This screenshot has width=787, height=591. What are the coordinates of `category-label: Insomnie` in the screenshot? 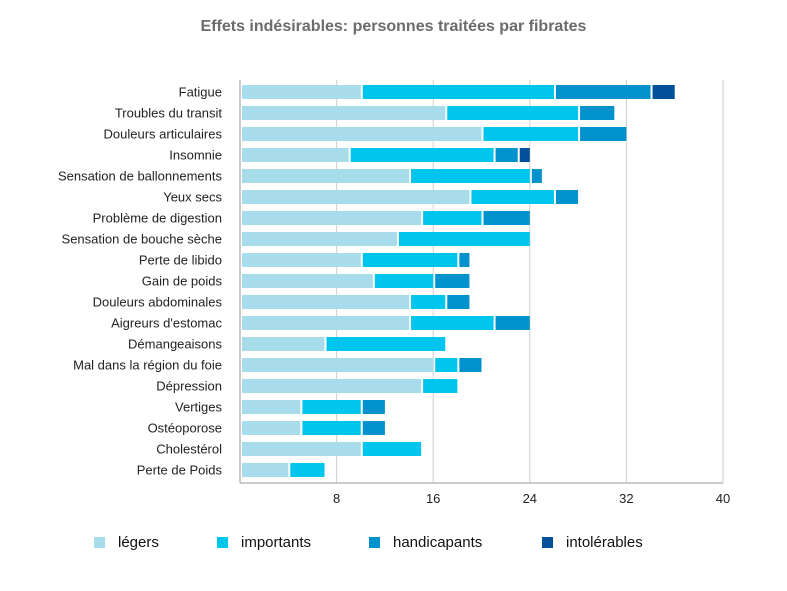 It's located at (195, 155).